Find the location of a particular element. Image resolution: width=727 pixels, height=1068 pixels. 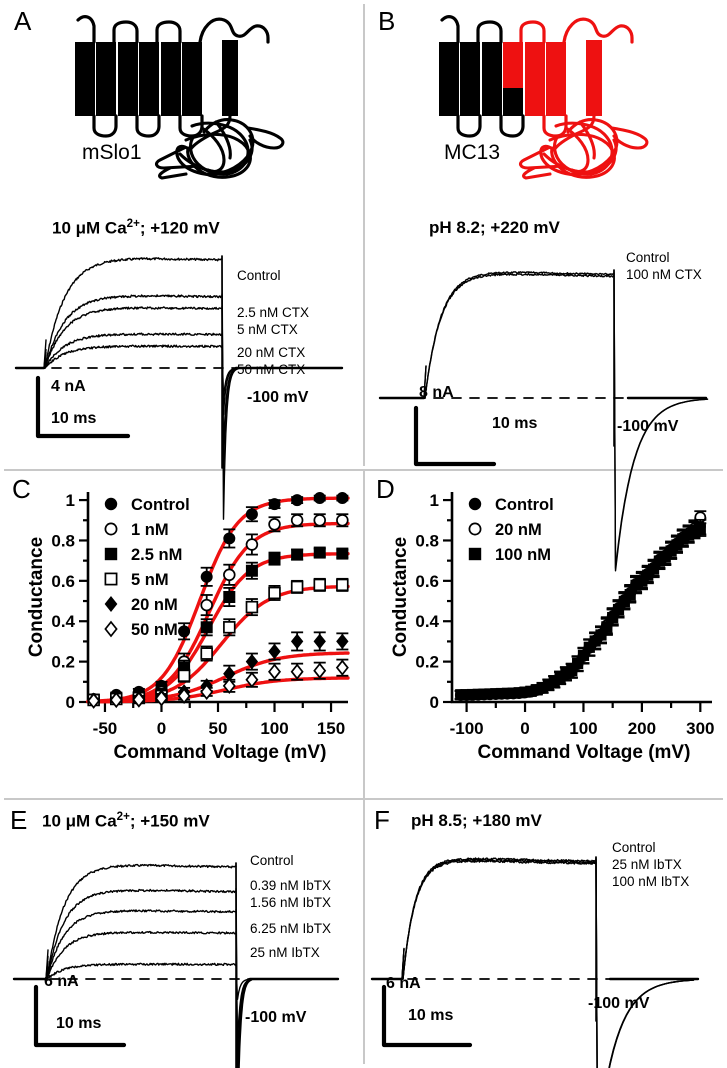

panel-e-label: E is located at coordinates (19, 820).